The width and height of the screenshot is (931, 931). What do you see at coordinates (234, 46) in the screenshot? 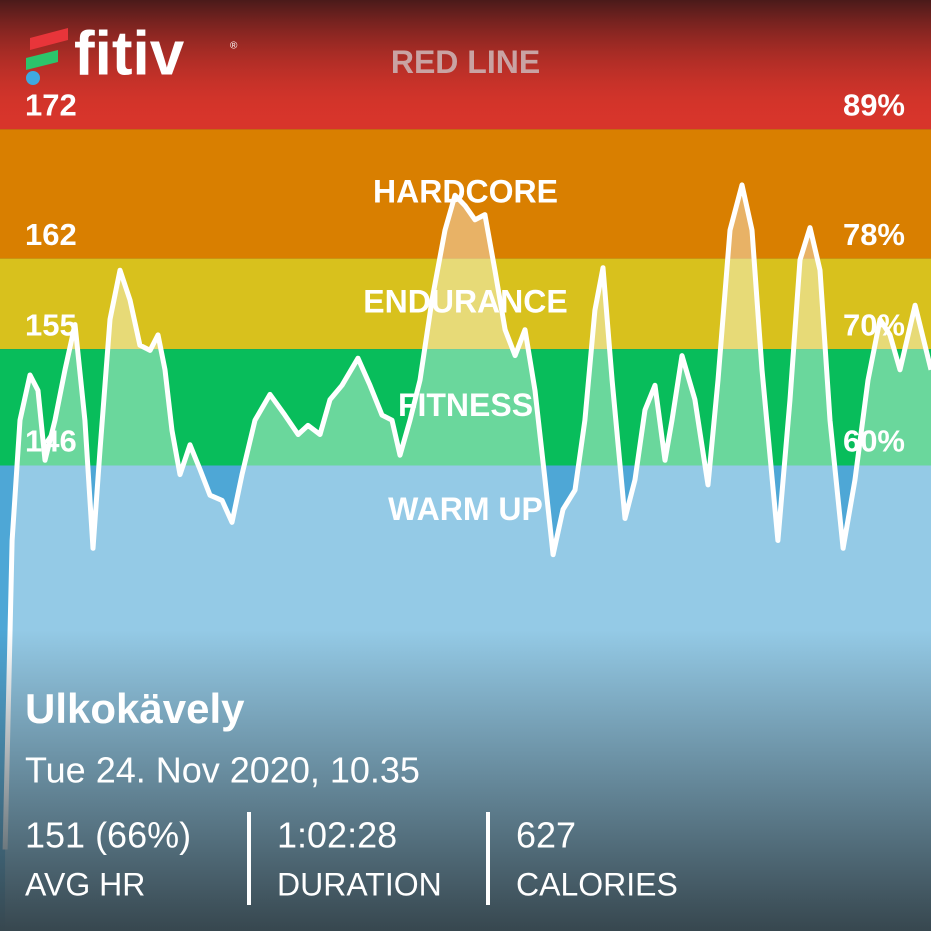
I see `logo-mark: ®` at bounding box center [234, 46].